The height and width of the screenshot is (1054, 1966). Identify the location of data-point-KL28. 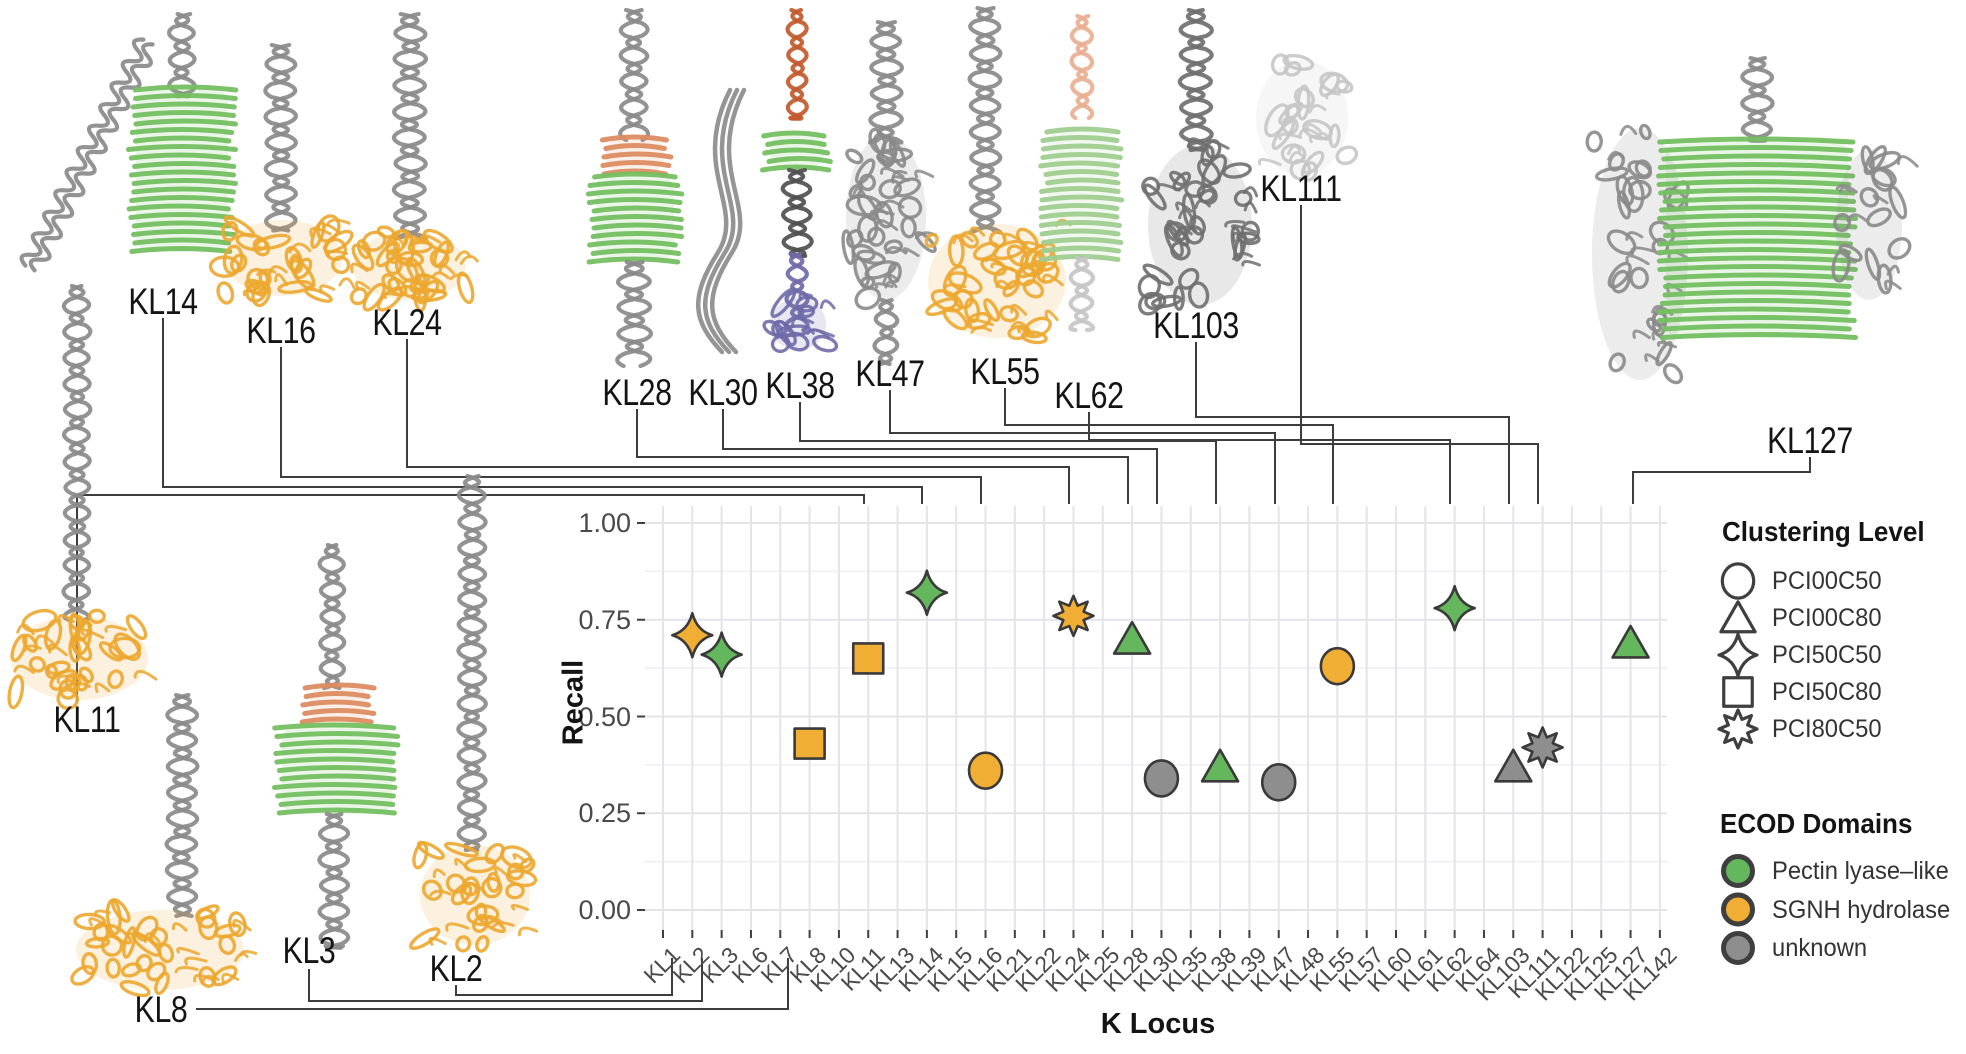
(1132, 638).